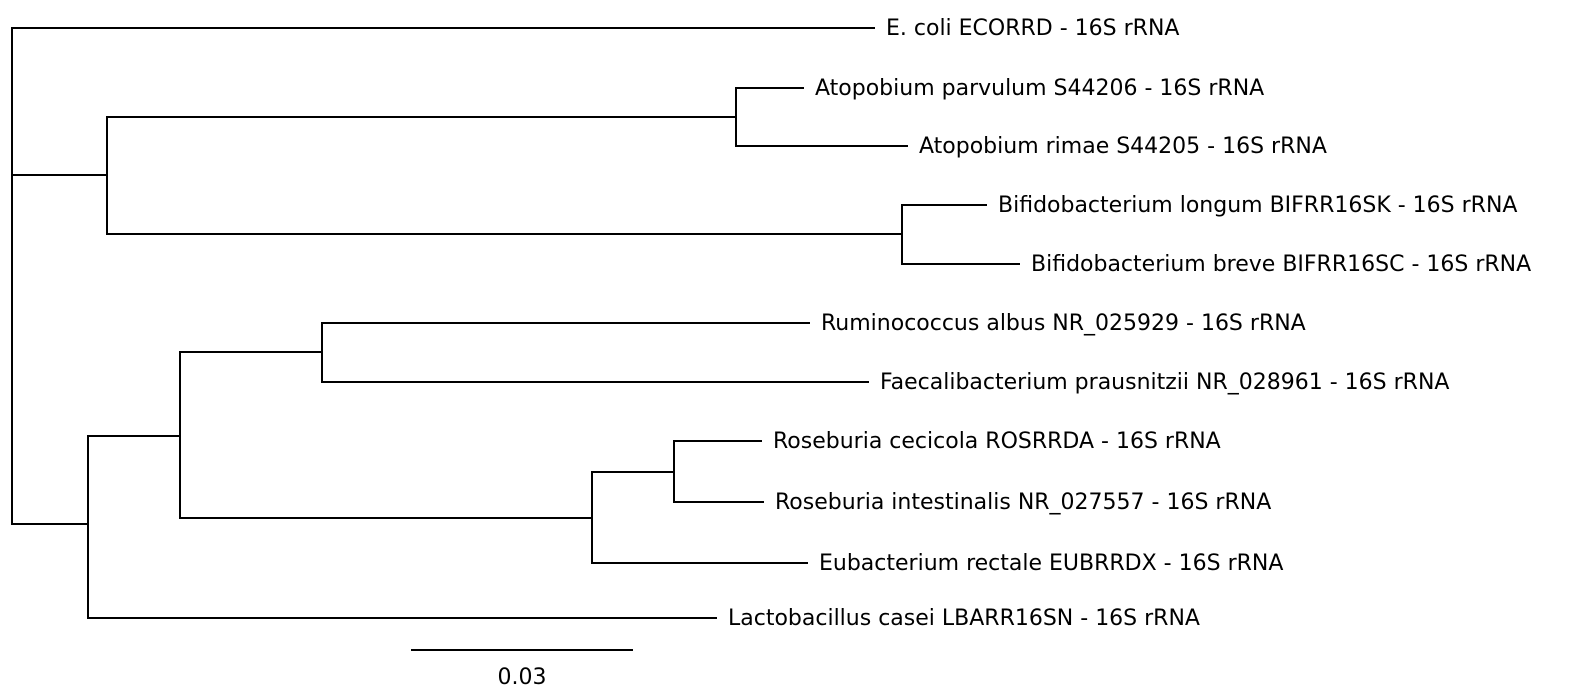 Image resolution: width=1592 pixels, height=692 pixels. What do you see at coordinates (522, 677) in the screenshot?
I see `scale-bar-label: 0.03` at bounding box center [522, 677].